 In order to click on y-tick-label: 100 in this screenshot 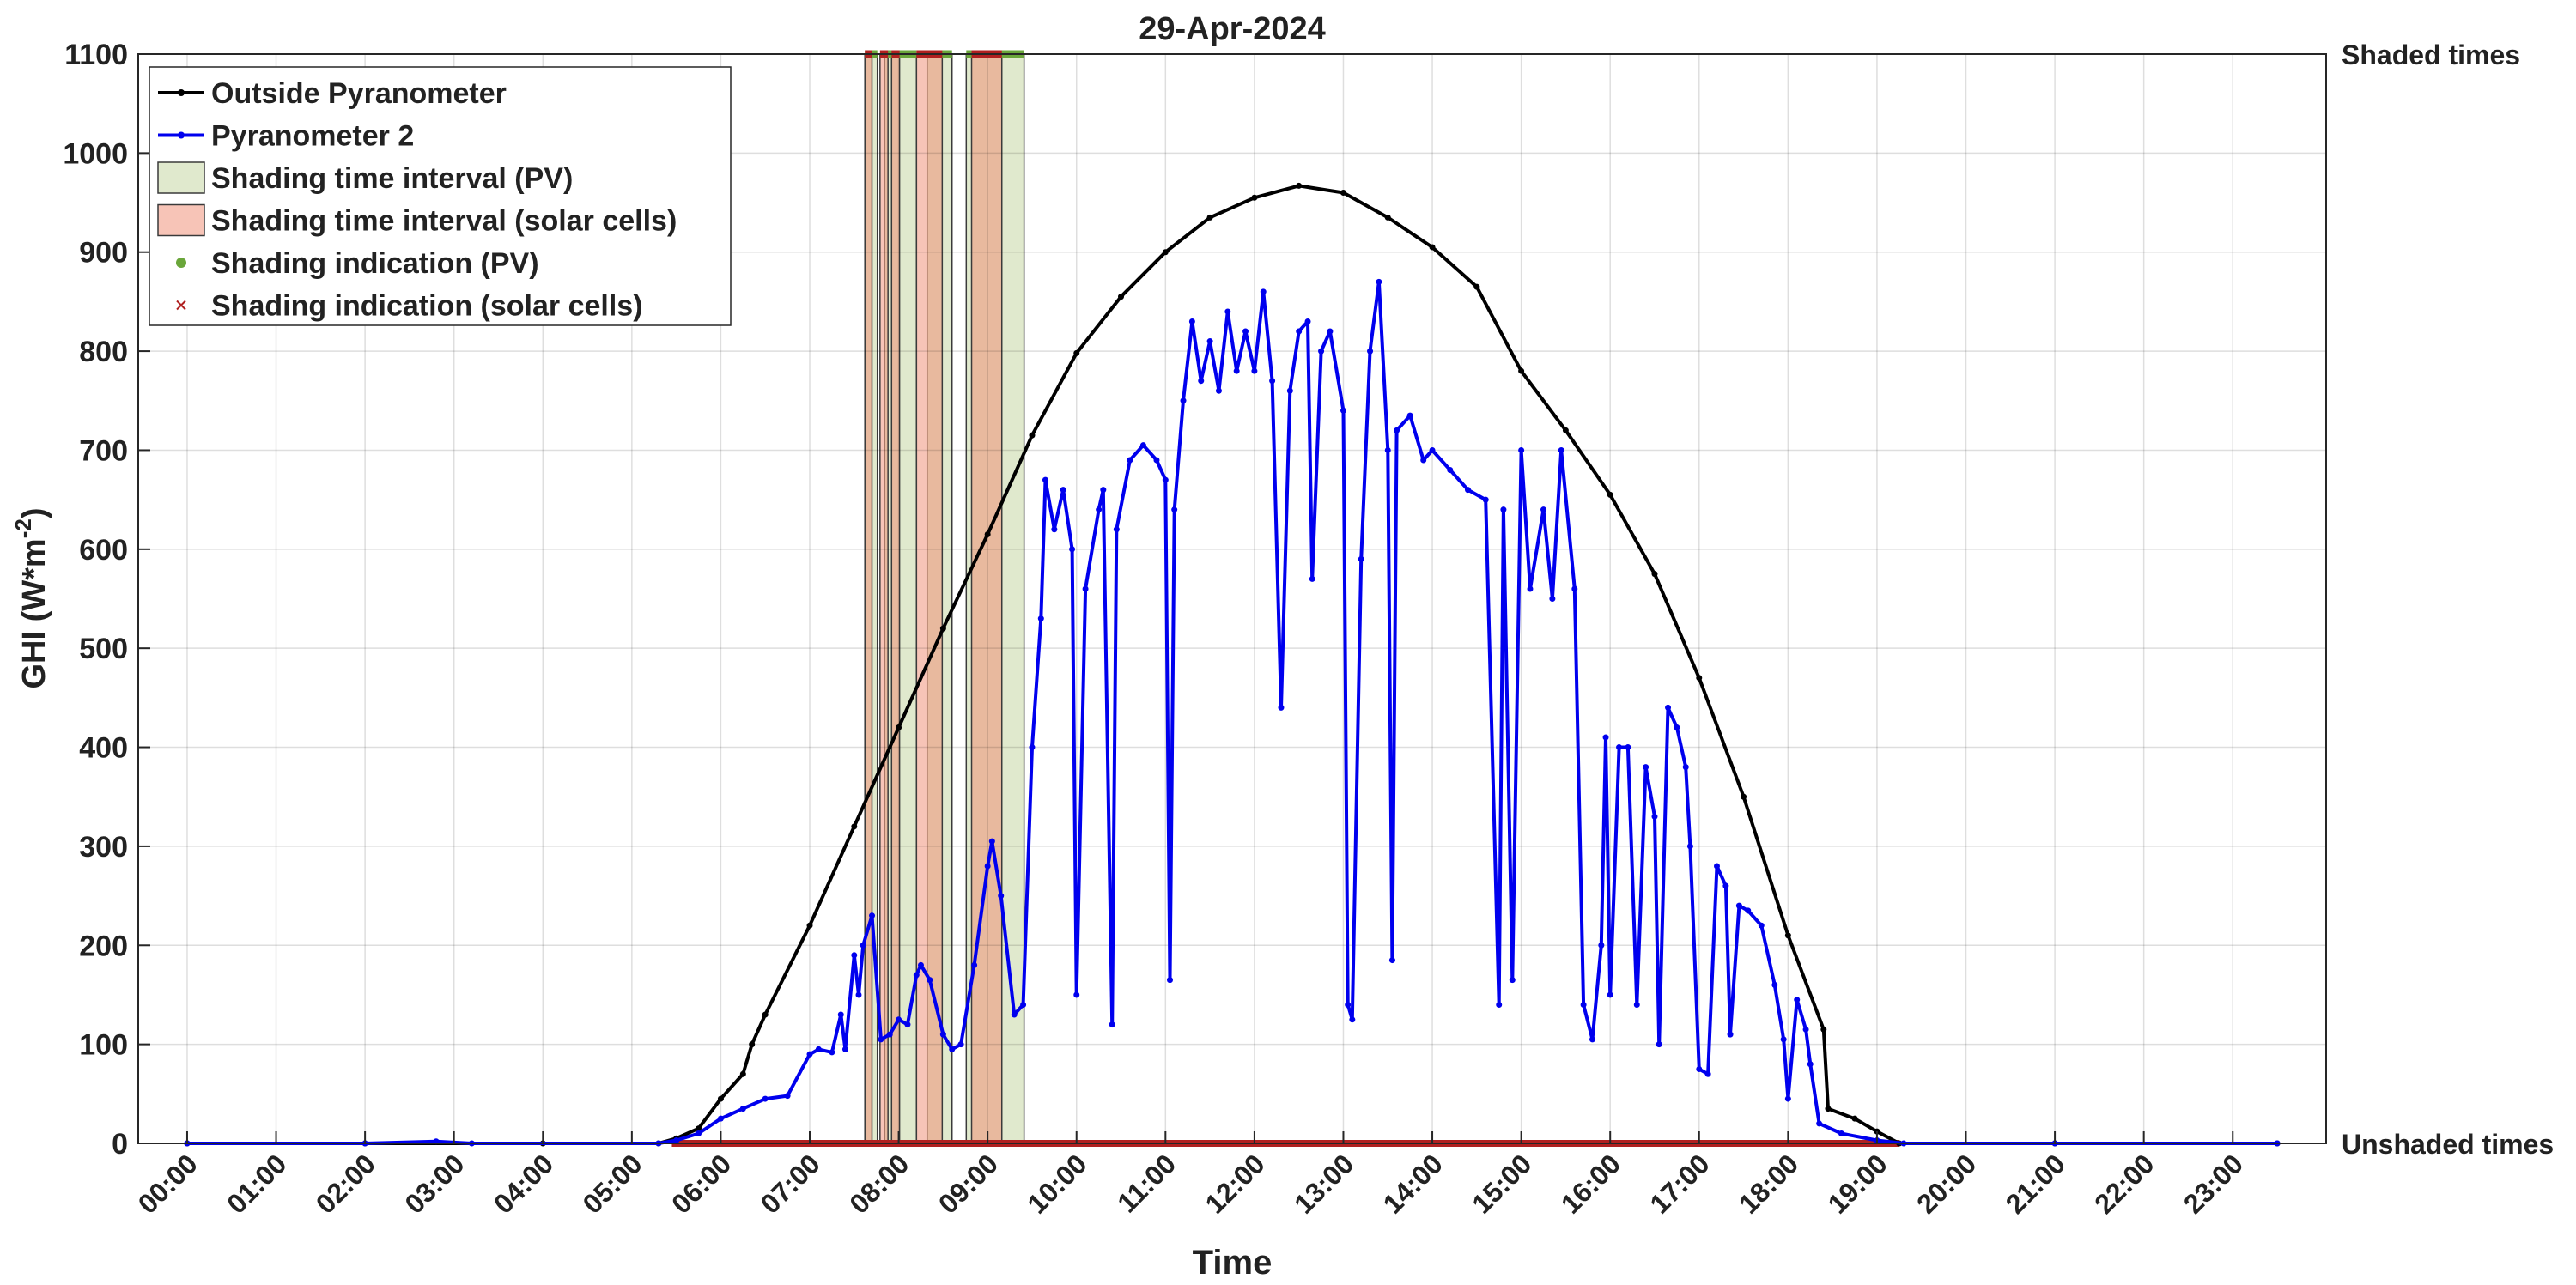, I will do `click(104, 1045)`.